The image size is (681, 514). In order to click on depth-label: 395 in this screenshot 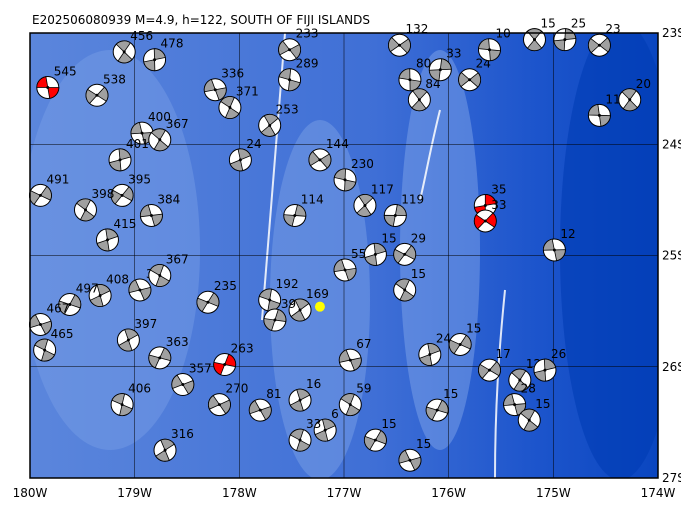, I will do `click(139, 179)`.